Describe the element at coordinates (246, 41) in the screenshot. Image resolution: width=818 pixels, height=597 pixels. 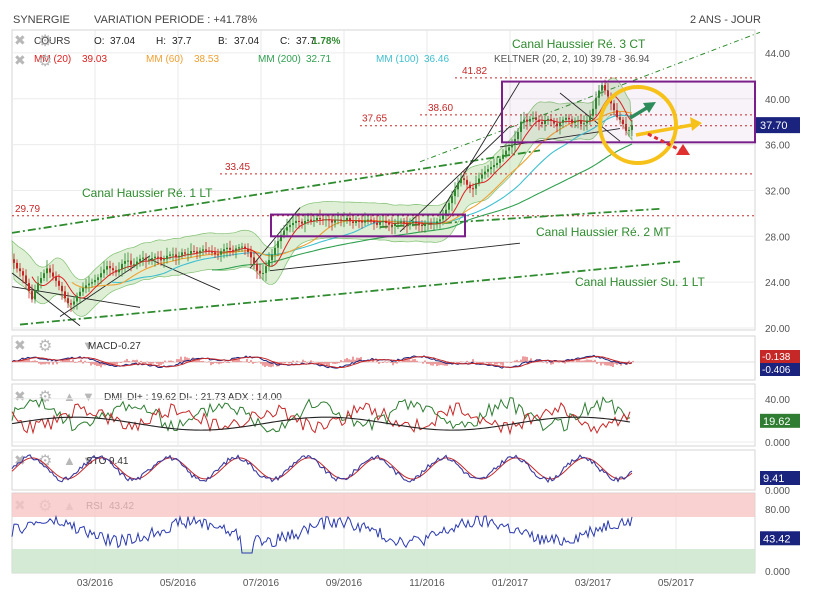
I see `ohlc-value: 37.04` at that location.